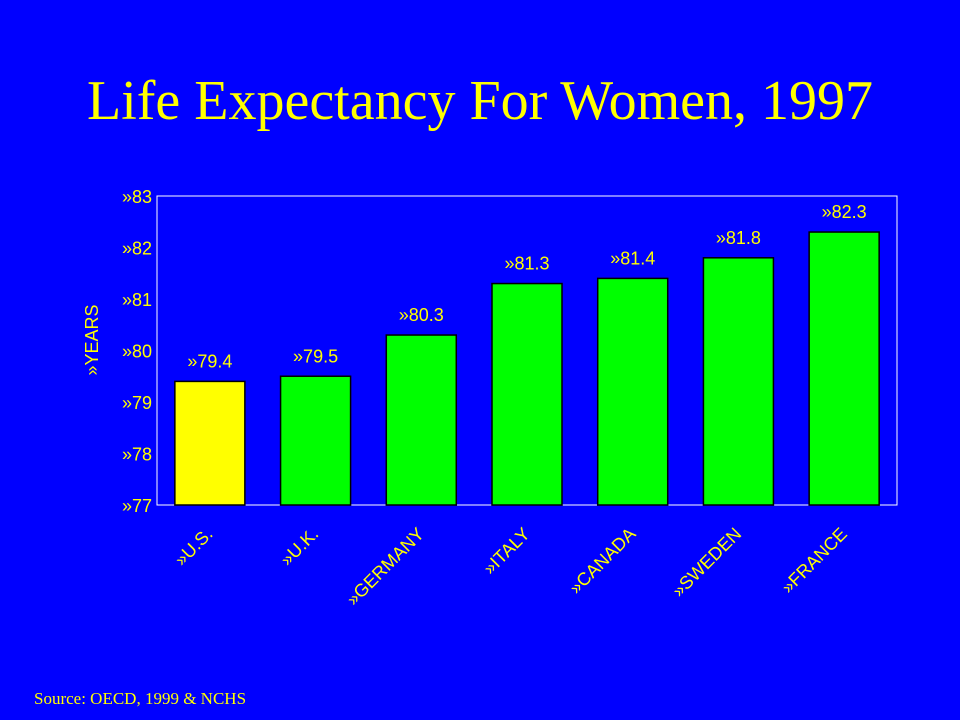 The image size is (960, 720). Describe the element at coordinates (137, 455) in the screenshot. I see `y-tick-label: »78` at that location.